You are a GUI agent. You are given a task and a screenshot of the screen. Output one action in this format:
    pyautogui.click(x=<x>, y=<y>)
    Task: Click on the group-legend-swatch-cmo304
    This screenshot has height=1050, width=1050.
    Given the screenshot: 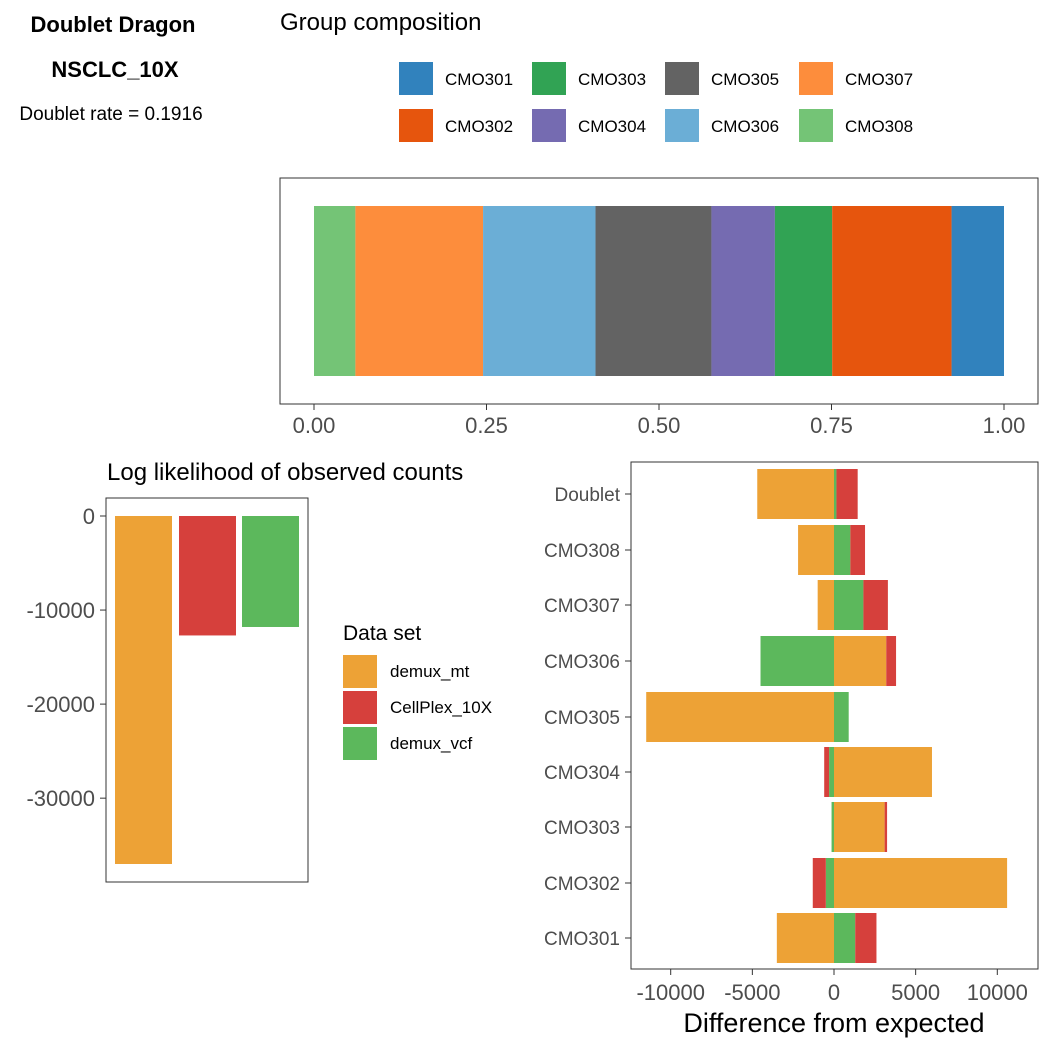 What is the action you would take?
    pyautogui.click(x=549, y=125)
    